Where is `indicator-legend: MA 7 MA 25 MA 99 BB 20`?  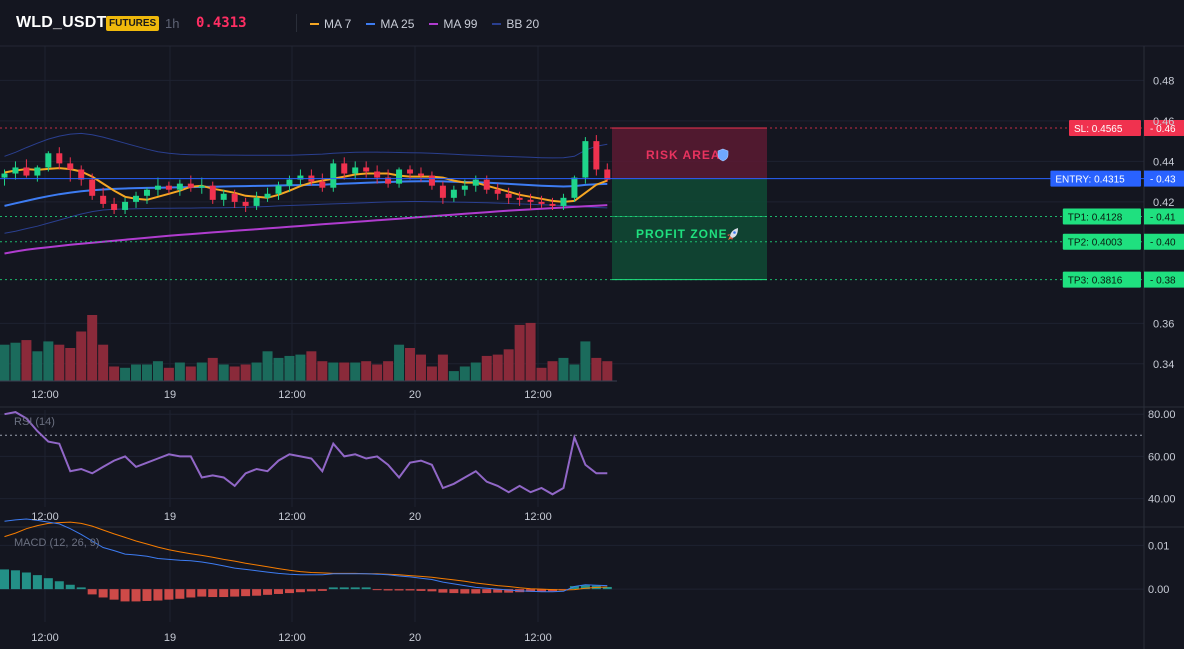 indicator-legend: MA 7 MA 25 MA 99 BB 20 is located at coordinates (424, 24).